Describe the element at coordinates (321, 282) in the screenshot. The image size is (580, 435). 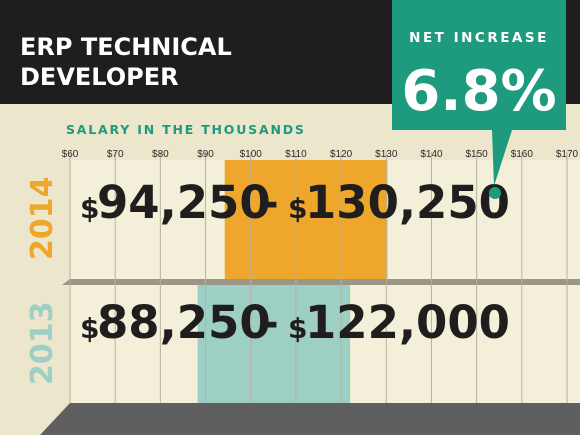
I see `row-shadow-2014` at that location.